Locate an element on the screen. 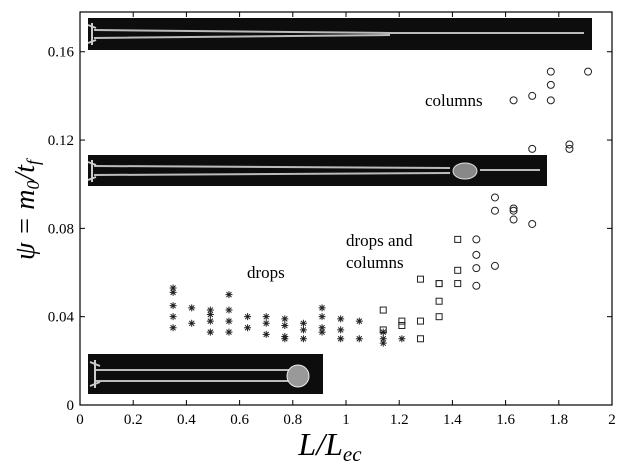 The height and width of the screenshot is (468, 622). series-label: columns is located at coordinates (454, 100).